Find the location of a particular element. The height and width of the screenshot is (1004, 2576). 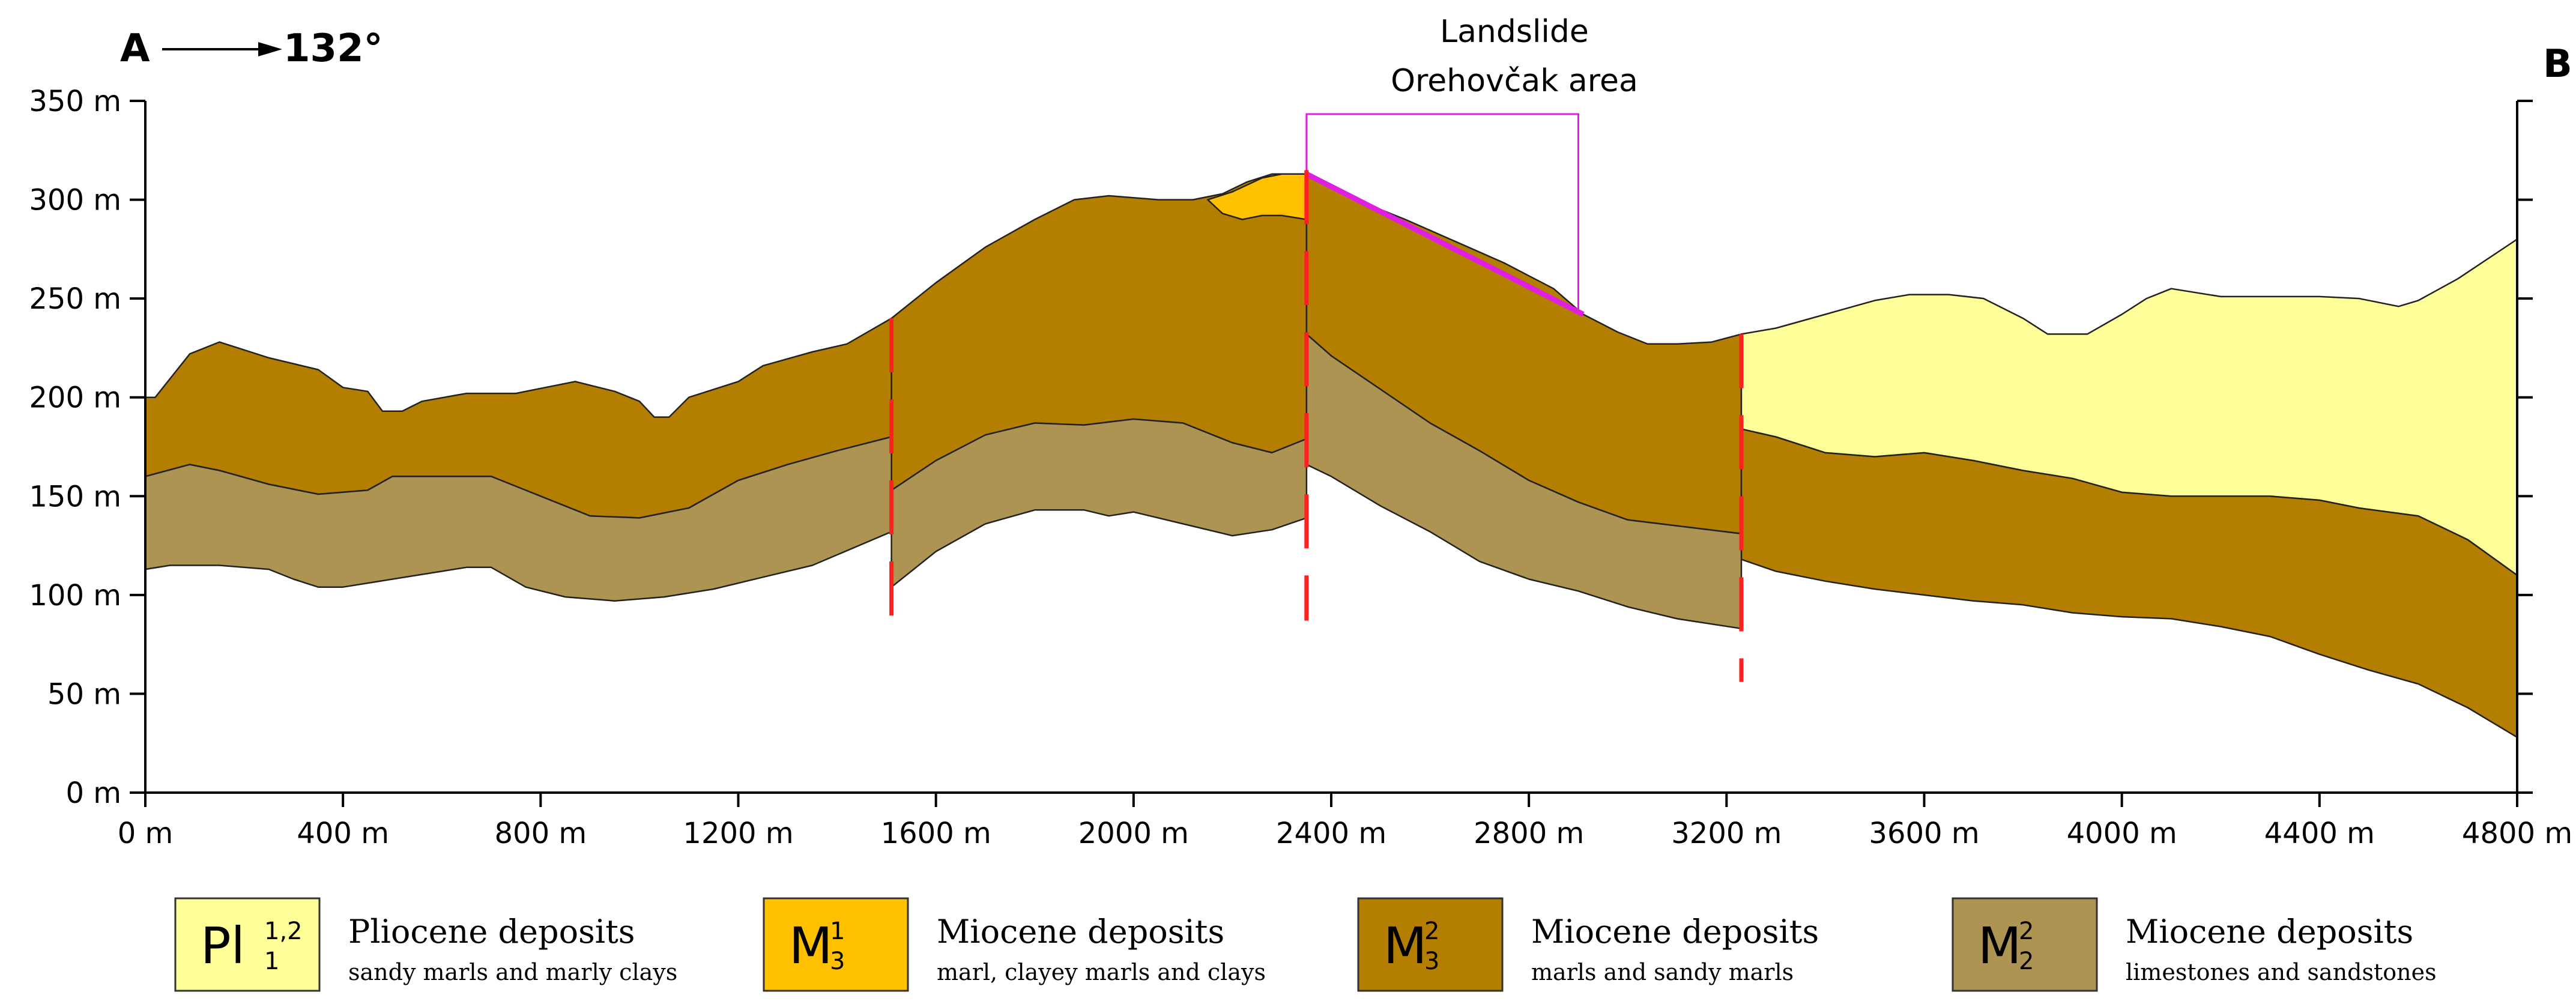

profile-end-label: B is located at coordinates (2557, 64).